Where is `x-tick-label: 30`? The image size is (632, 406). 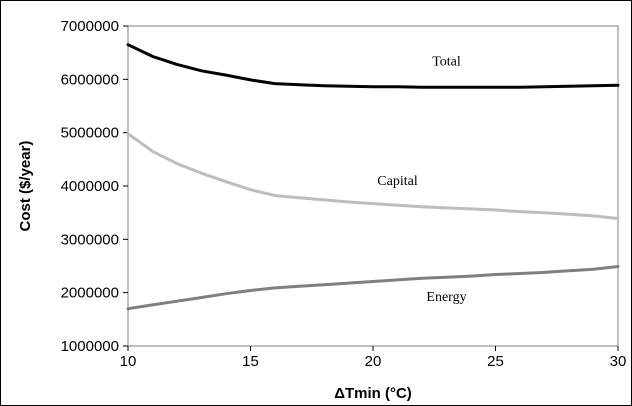
x-tick-label: 30 is located at coordinates (618, 361).